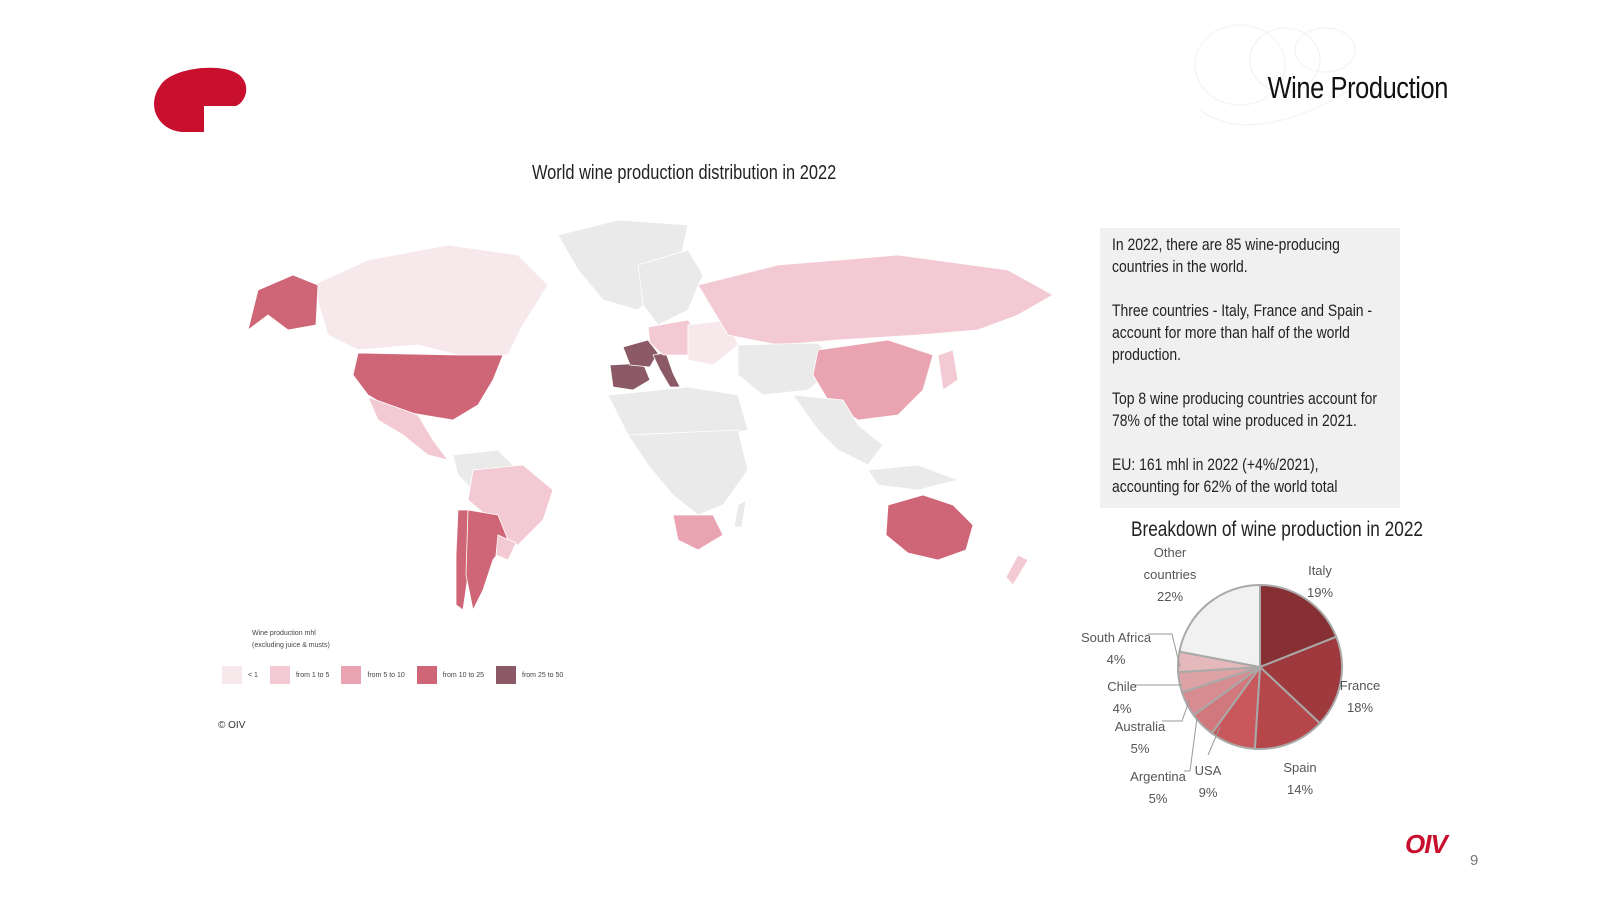 This screenshot has height=900, width=1600. Describe the element at coordinates (670, 287) in the screenshot. I see `map-region-scandinavia` at that location.